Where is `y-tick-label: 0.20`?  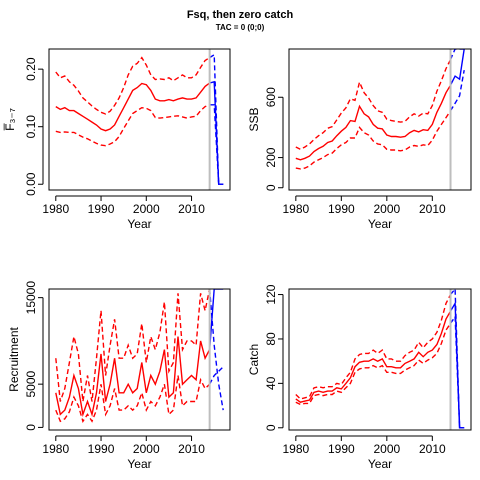
y-tick-label: 0.20 is located at coordinates (31, 69).